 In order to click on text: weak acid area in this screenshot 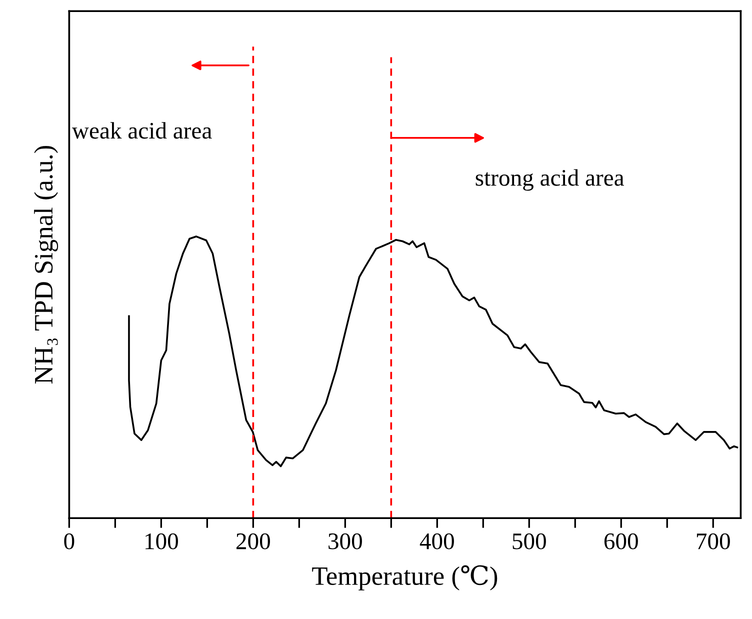, I will do `click(142, 130)`.